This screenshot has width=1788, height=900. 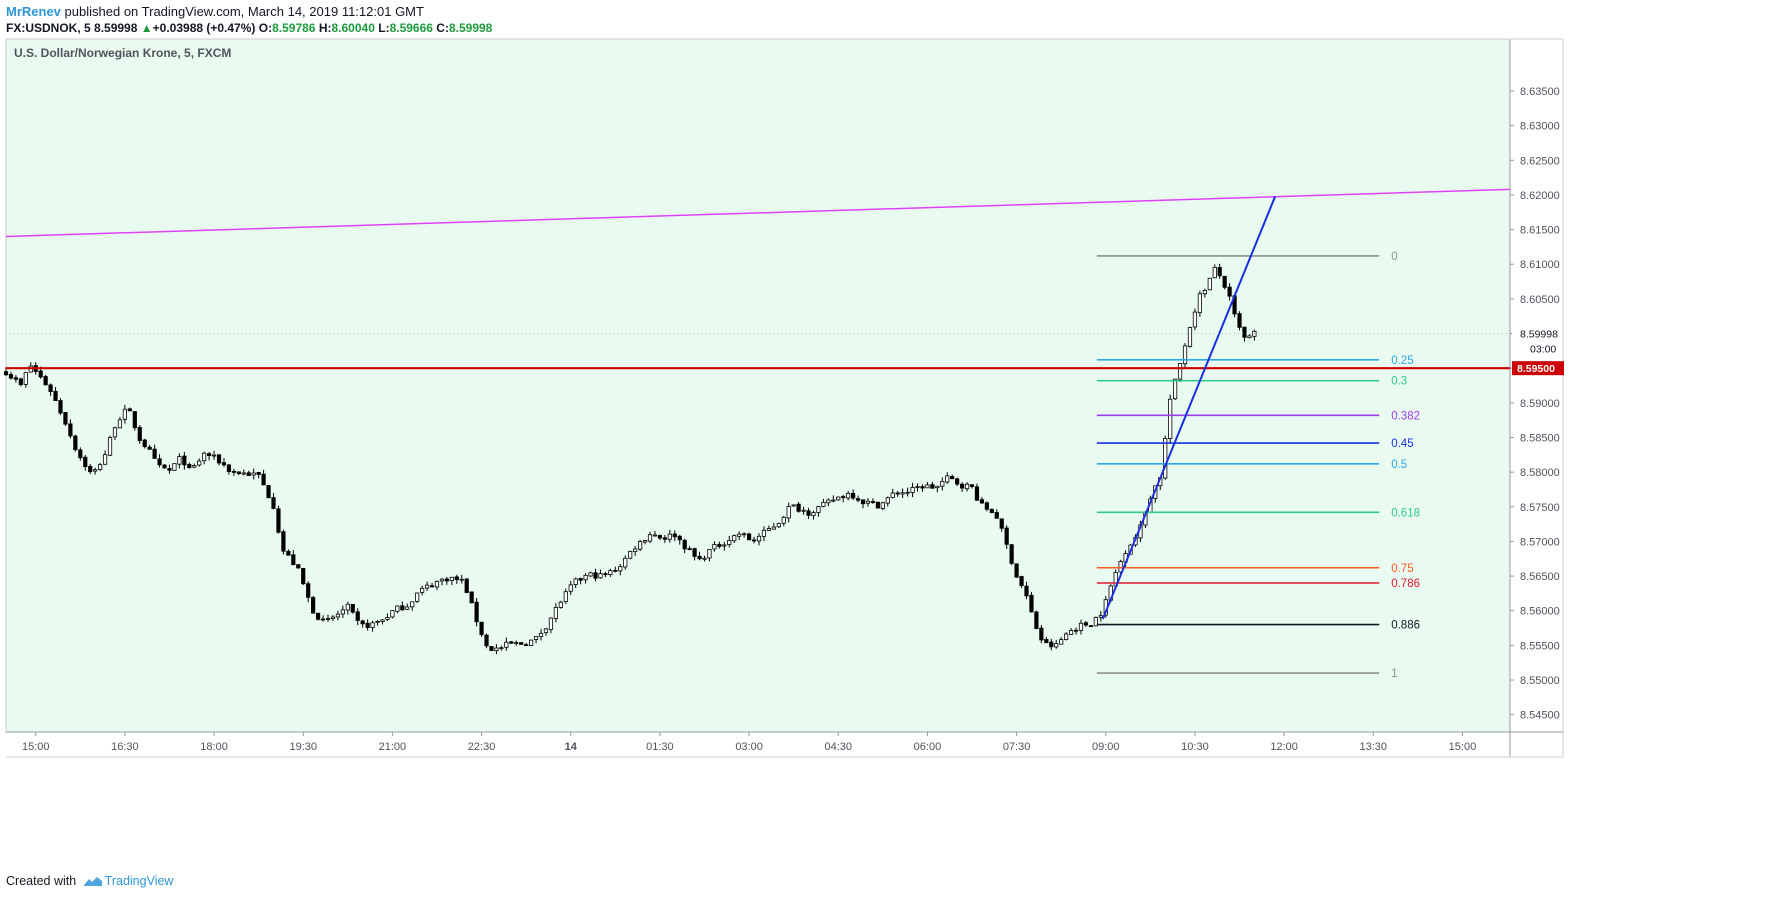 What do you see at coordinates (1540, 716) in the screenshot?
I see `y-tick-label: 8.54500` at bounding box center [1540, 716].